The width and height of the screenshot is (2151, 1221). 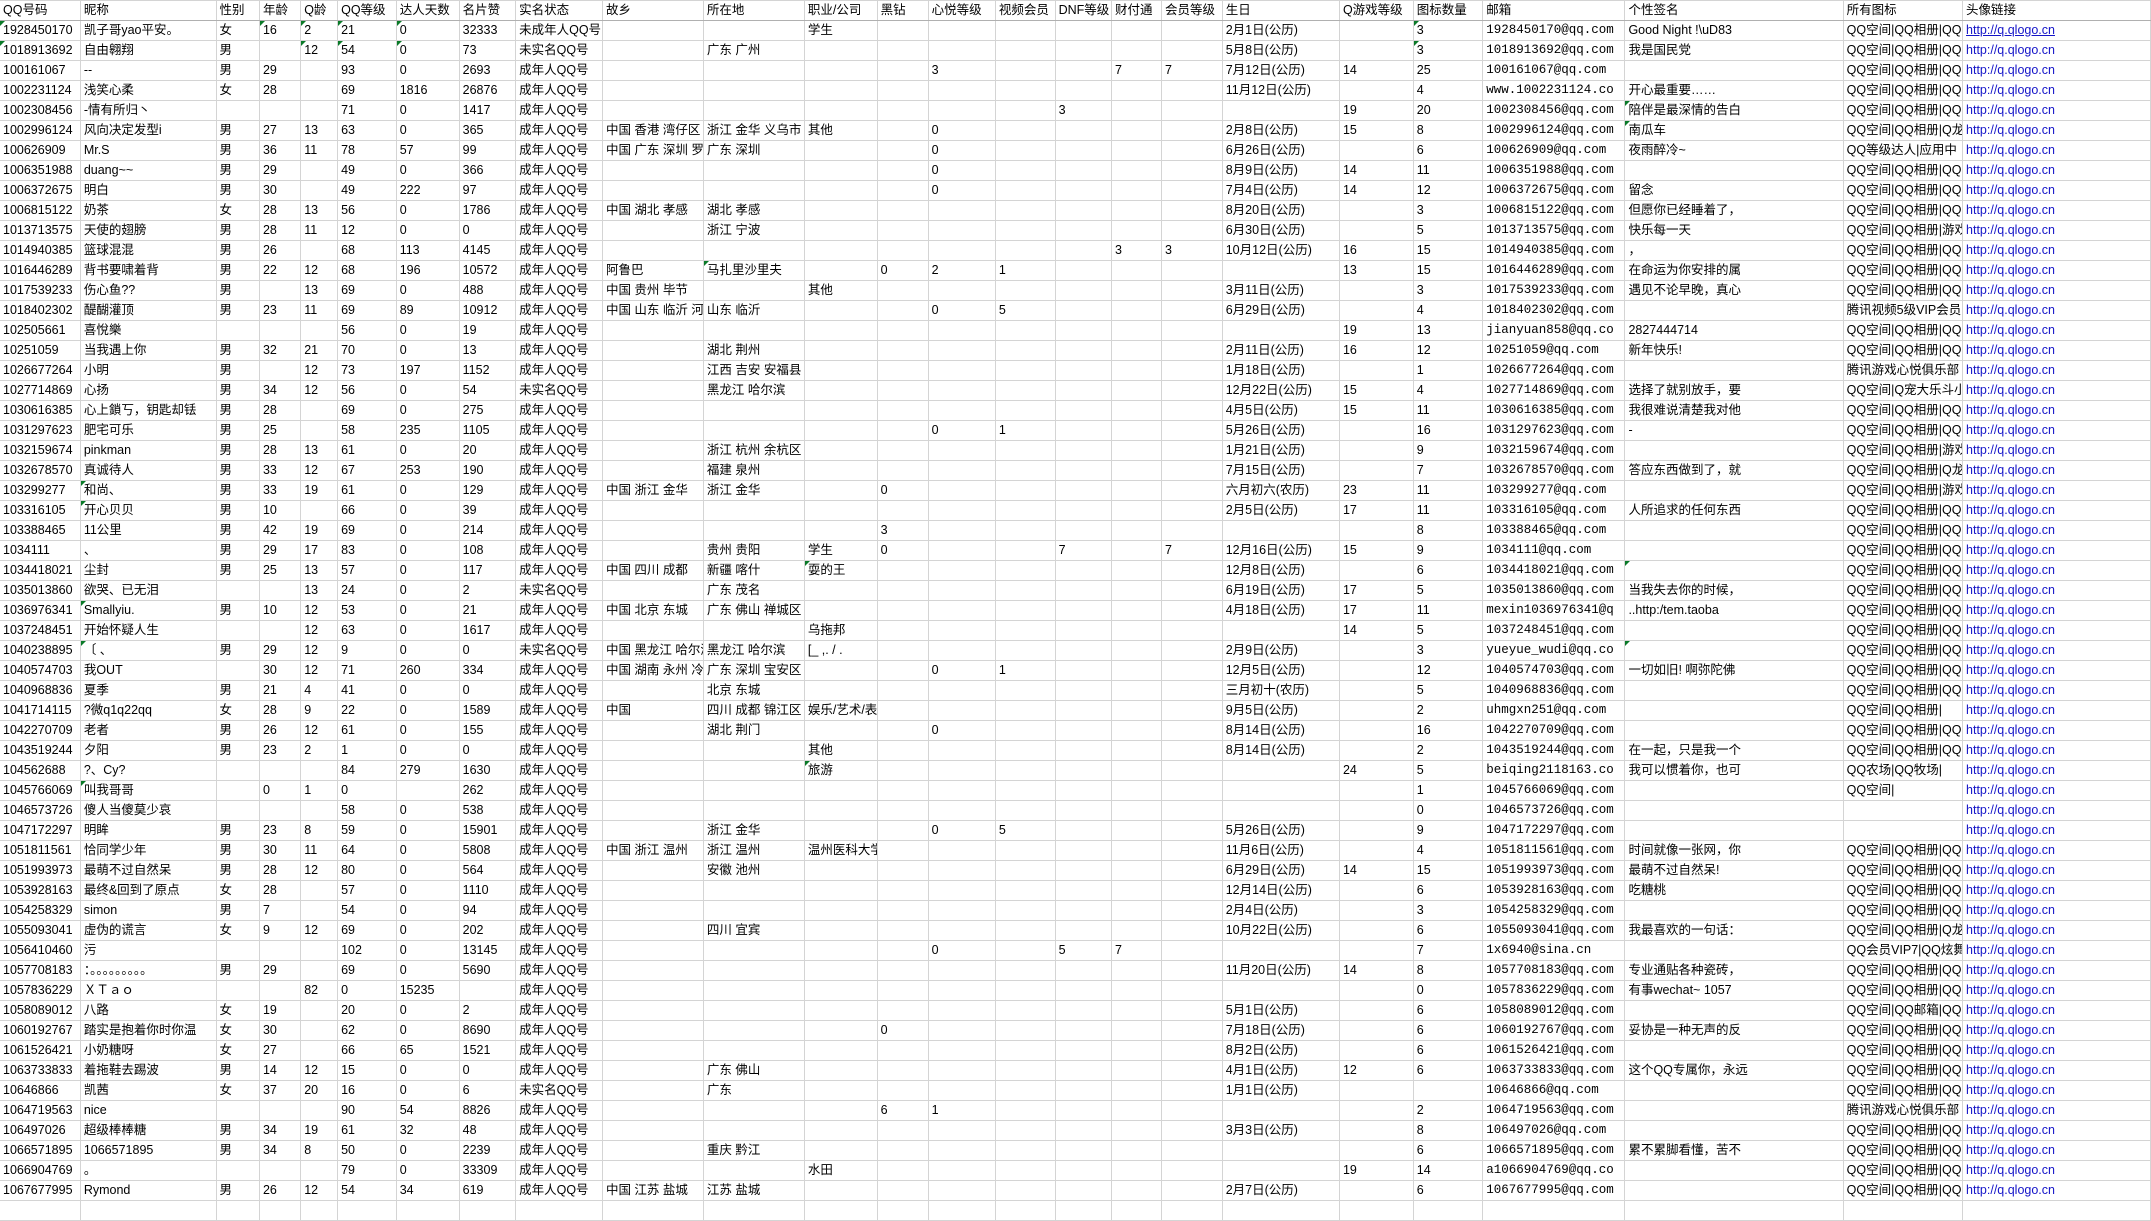 What do you see at coordinates (1448, 690) in the screenshot?
I see `cell: 5` at bounding box center [1448, 690].